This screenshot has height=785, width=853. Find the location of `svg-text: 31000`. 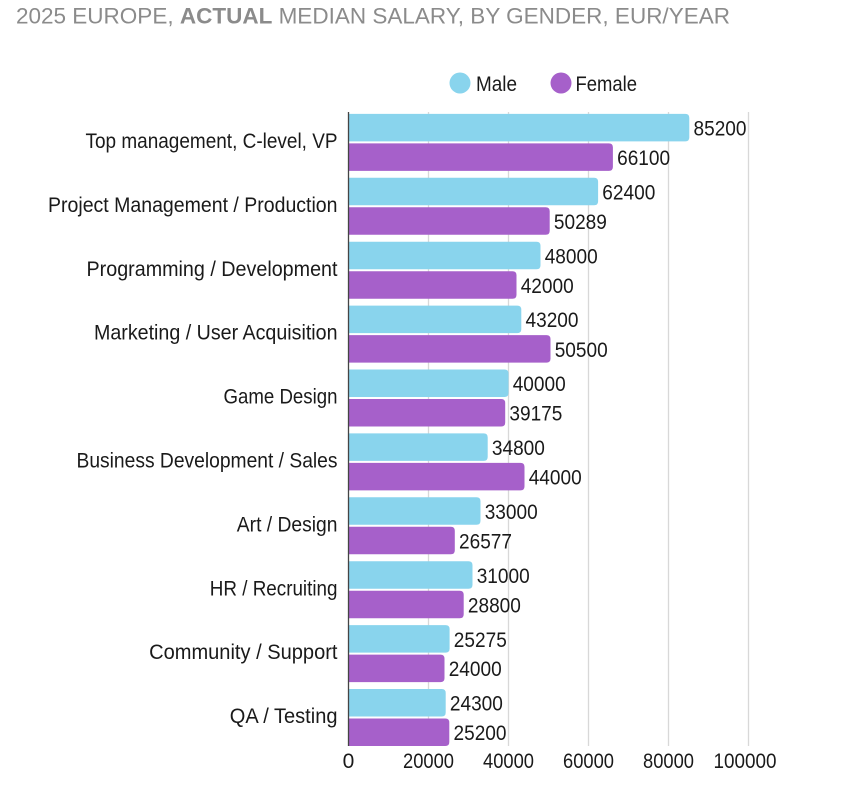

svg-text: 31000 is located at coordinates (503, 576).